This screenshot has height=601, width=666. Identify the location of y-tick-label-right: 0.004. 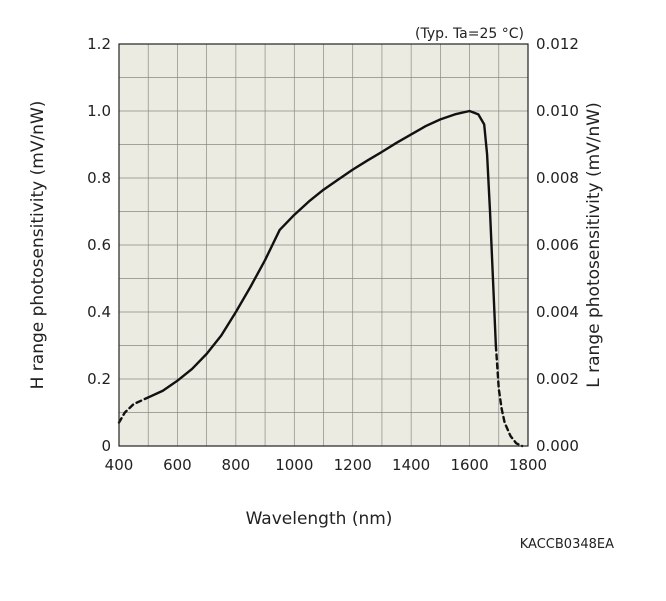
(557, 312).